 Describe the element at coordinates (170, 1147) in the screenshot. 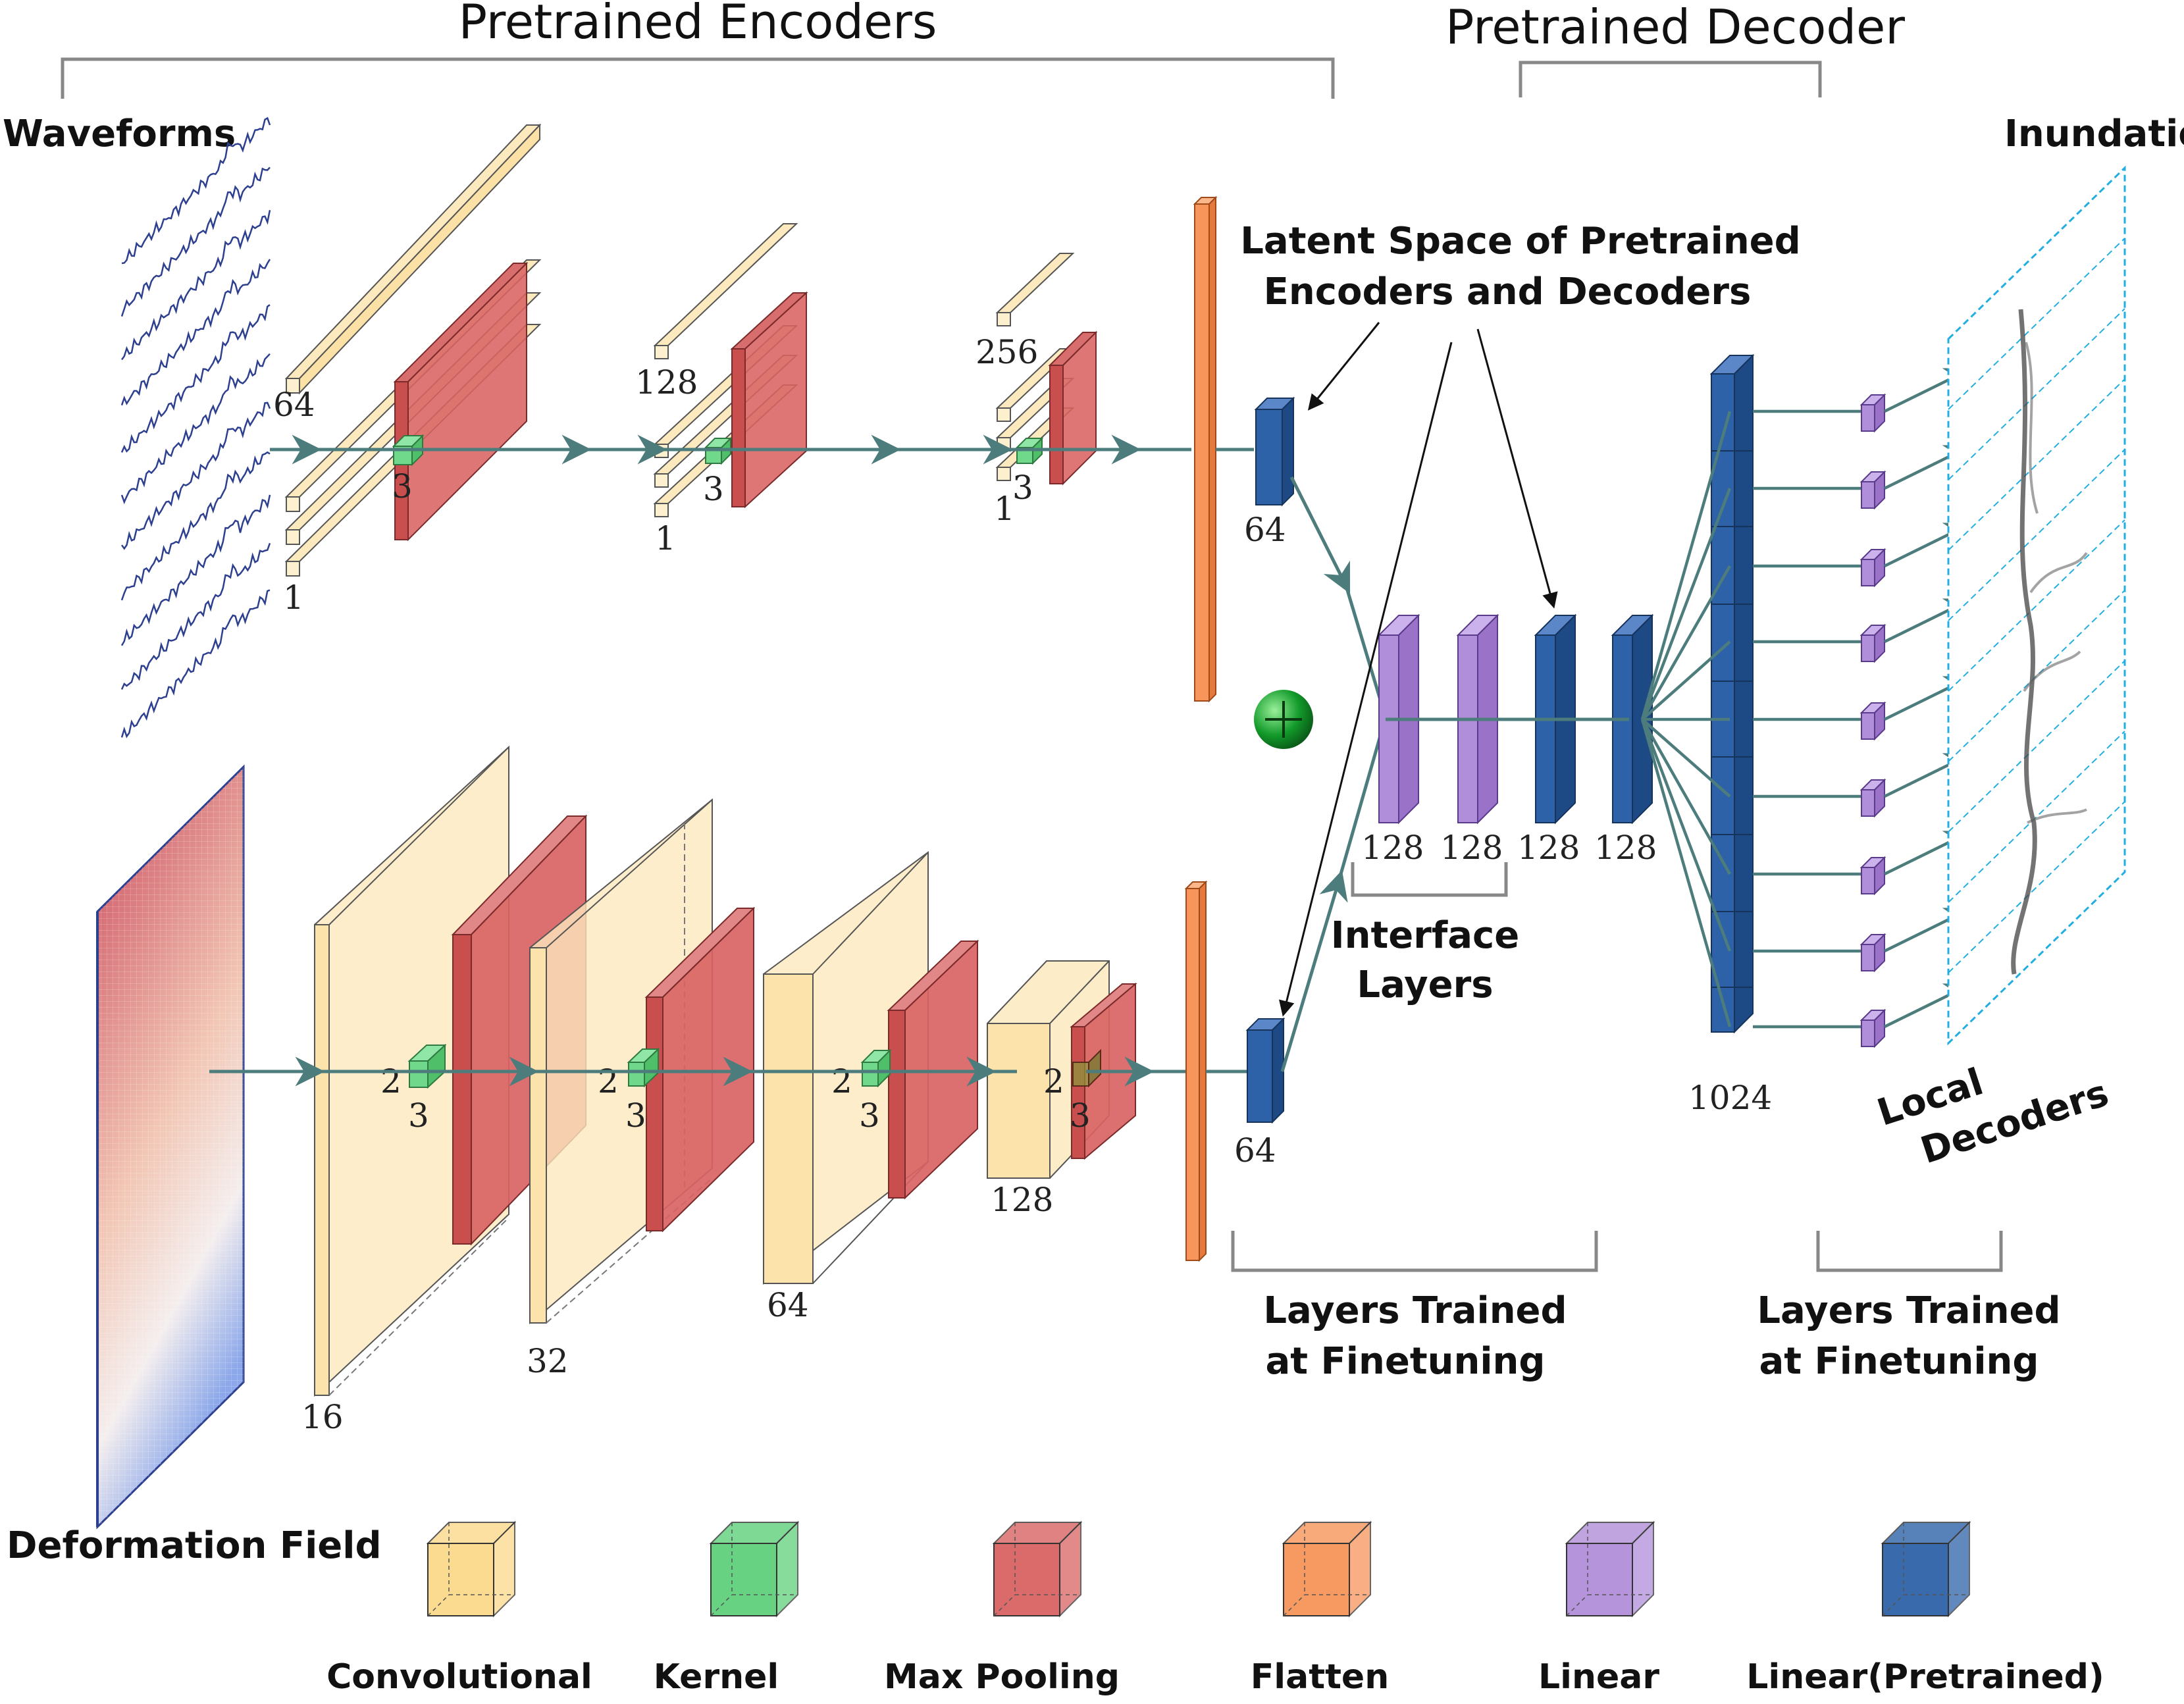

I see `deformation-field` at that location.